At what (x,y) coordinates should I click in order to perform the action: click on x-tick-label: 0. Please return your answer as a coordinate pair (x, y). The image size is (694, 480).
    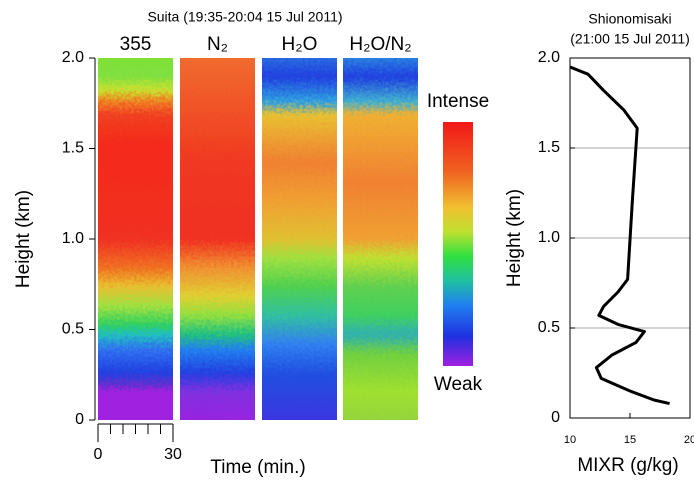
    Looking at the image, I should click on (98, 454).